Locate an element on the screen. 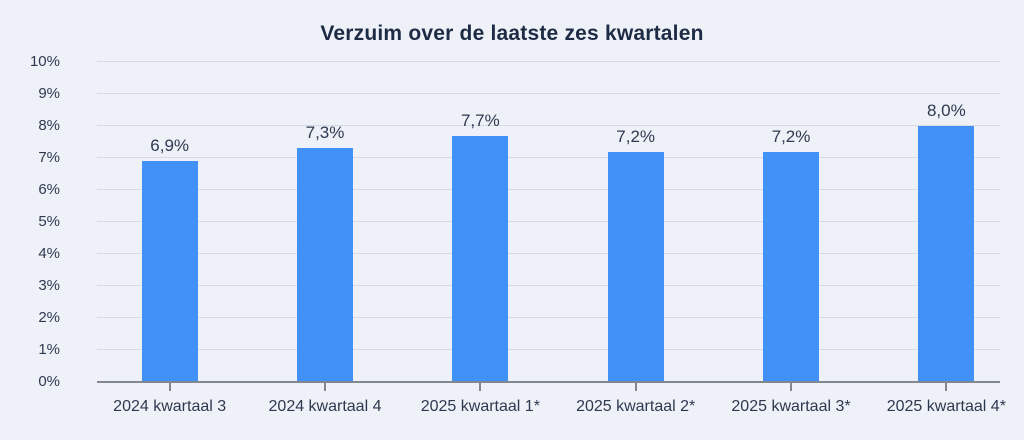  y-axis-tick-label: 0% is located at coordinates (49, 381).